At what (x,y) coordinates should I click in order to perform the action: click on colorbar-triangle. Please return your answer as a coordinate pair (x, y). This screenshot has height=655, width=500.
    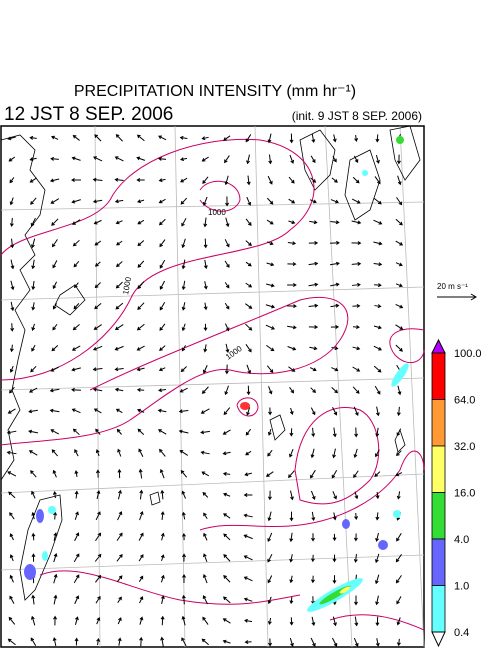
    Looking at the image, I should click on (438, 639).